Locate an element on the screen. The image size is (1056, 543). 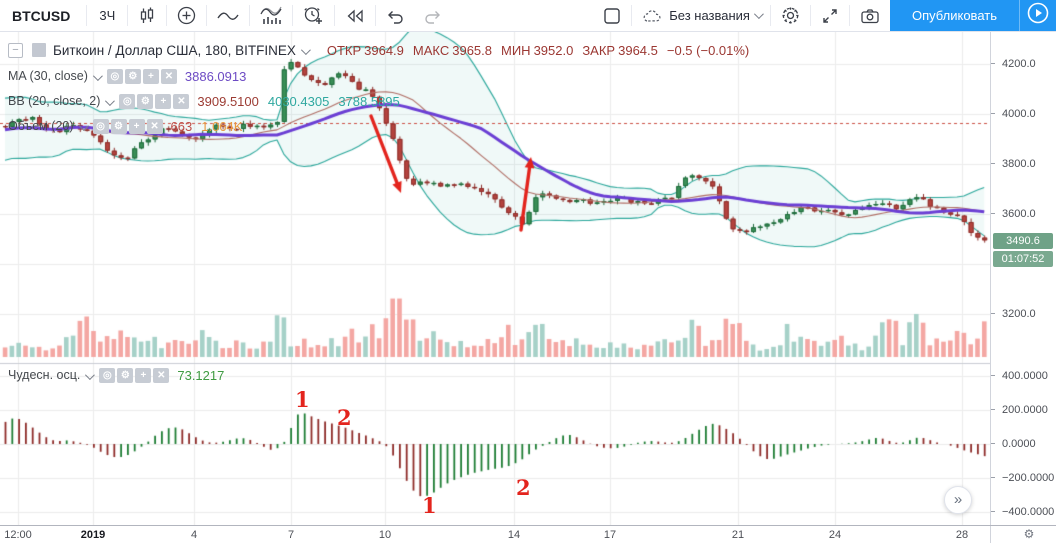
rewind-icon is located at coordinates (355, 16).